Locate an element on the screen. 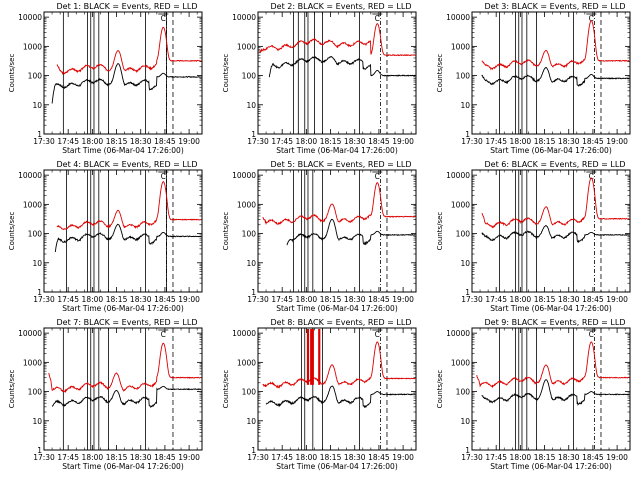 Image resolution: width=640 pixels, height=480 pixels. panel-title: Det 5: BLACK = Events, RED = LLD is located at coordinates (341, 164).